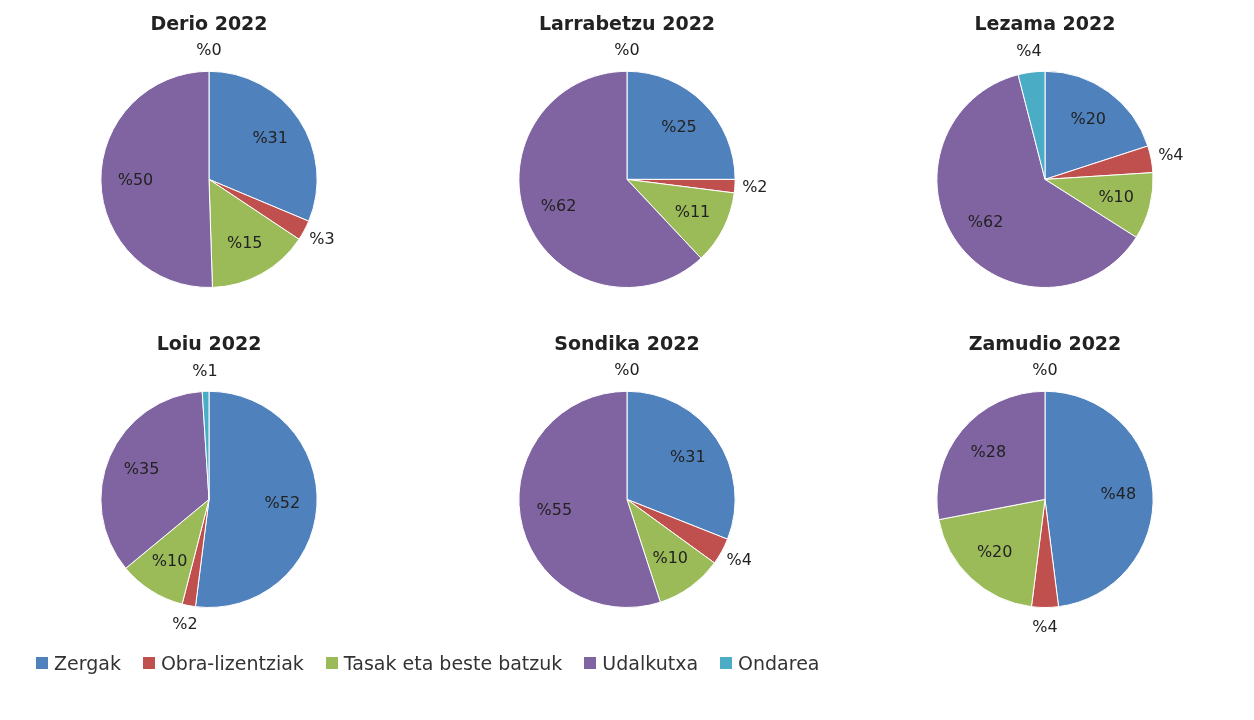  What do you see at coordinates (1118, 493) in the screenshot?
I see `data-label: %48` at bounding box center [1118, 493].